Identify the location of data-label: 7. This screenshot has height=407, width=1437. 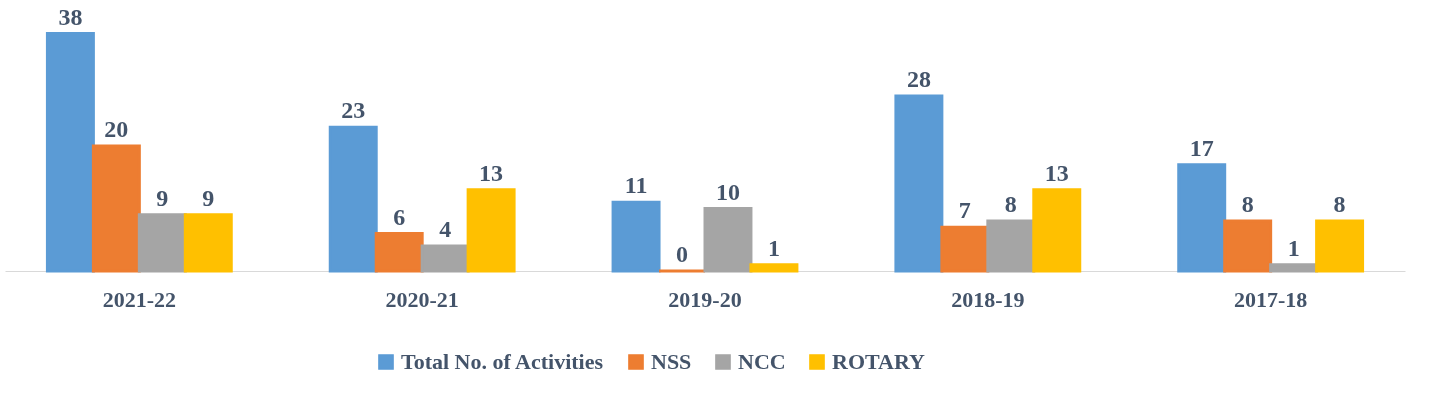
(964, 210).